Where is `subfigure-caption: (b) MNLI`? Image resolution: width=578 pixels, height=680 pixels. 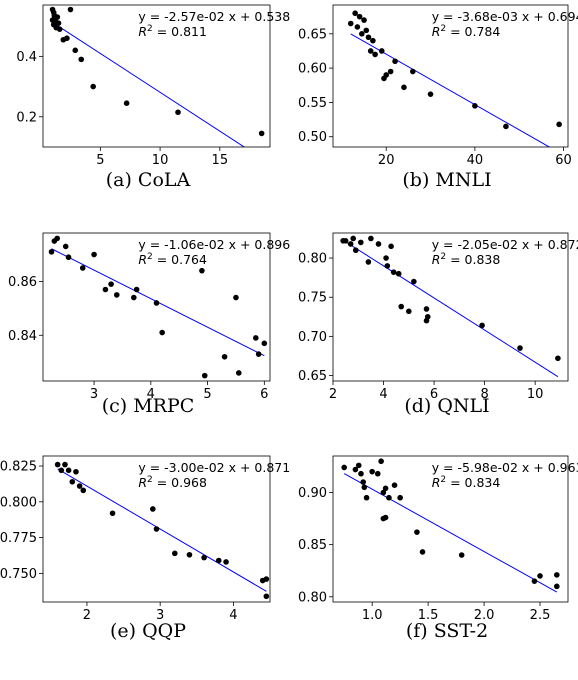 subfigure-caption: (b) MNLI is located at coordinates (446, 180).